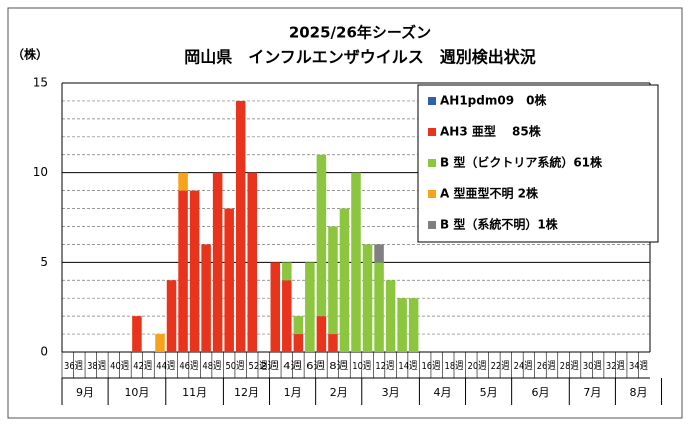 This screenshot has height=429, width=690. Describe the element at coordinates (40, 172) in the screenshot. I see `y-tick-label: 10` at that location.